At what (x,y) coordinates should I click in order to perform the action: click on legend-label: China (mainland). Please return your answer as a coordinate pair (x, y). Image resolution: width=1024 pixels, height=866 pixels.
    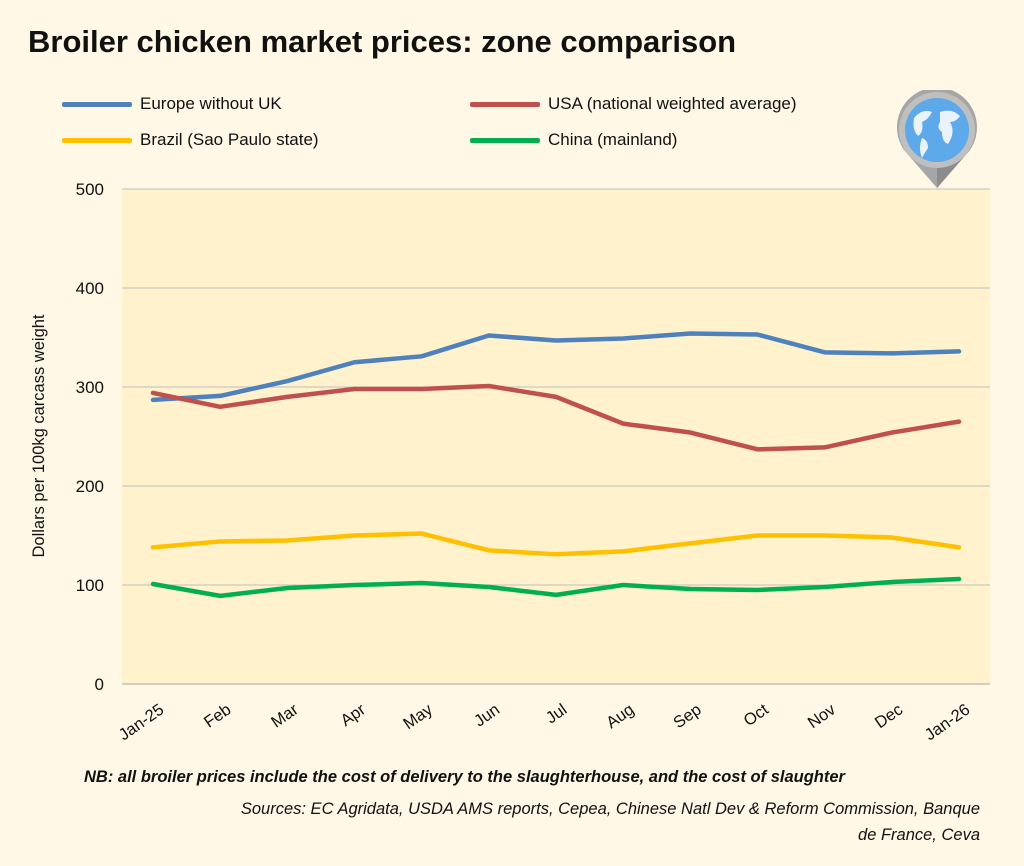
    Looking at the image, I should click on (613, 139).